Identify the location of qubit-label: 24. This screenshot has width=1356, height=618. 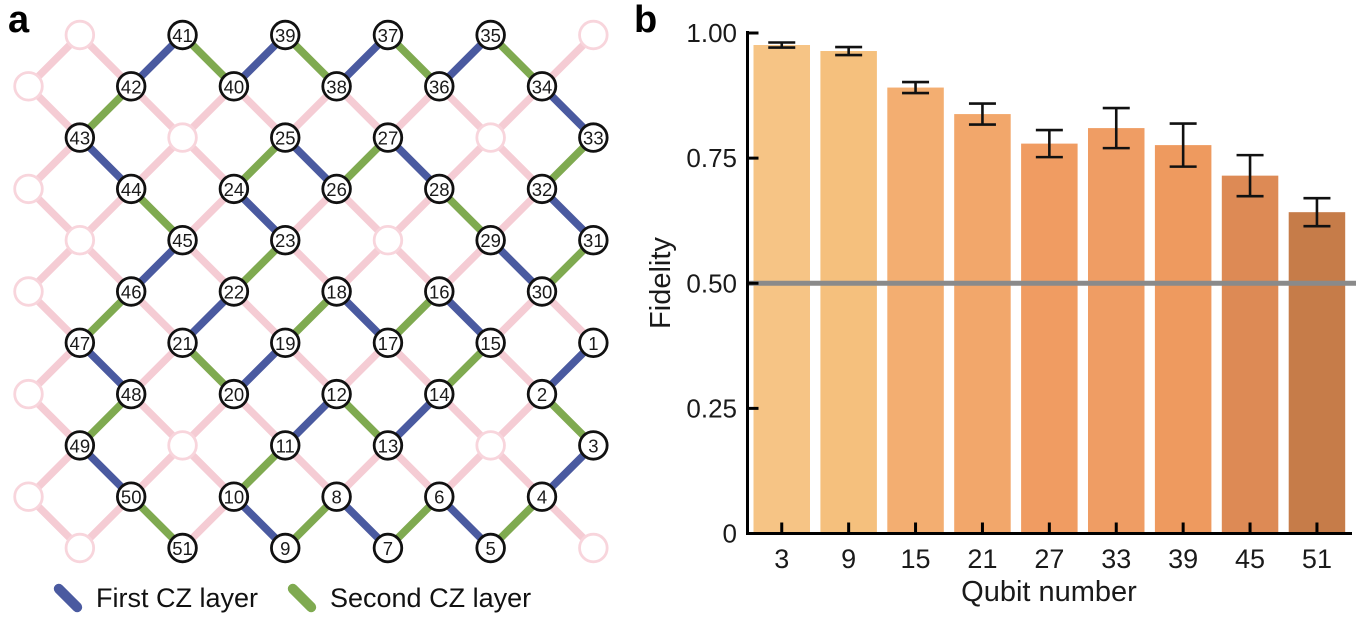
(234, 189).